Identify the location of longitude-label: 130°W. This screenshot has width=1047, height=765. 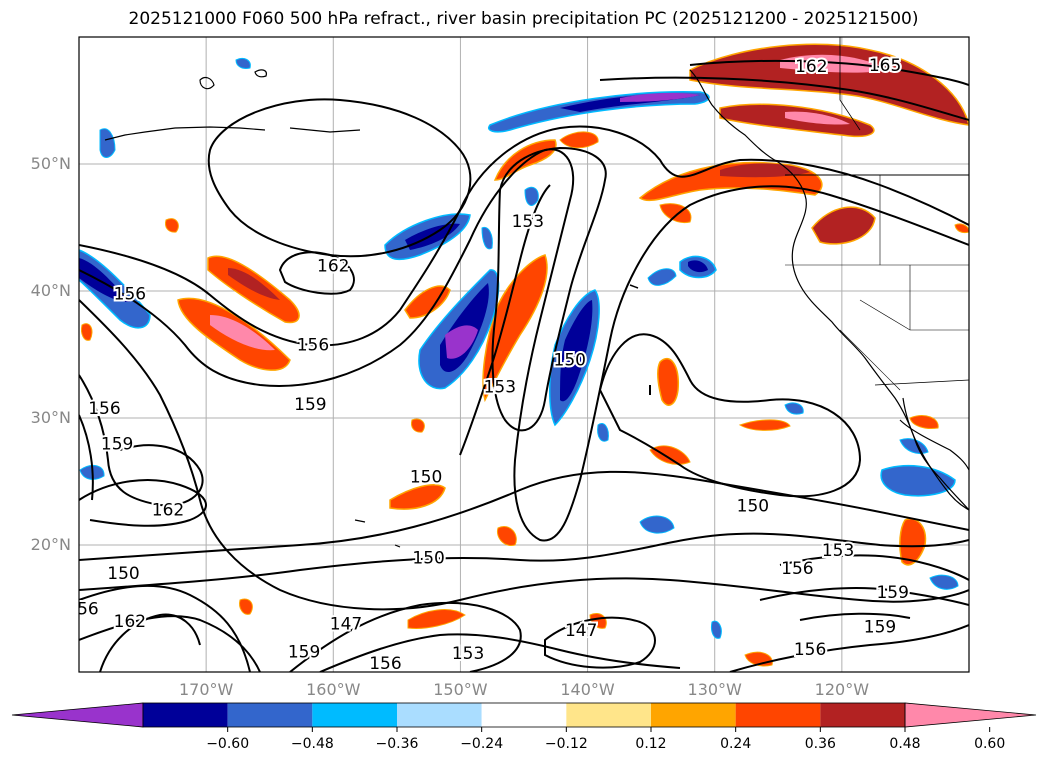
(714, 689).